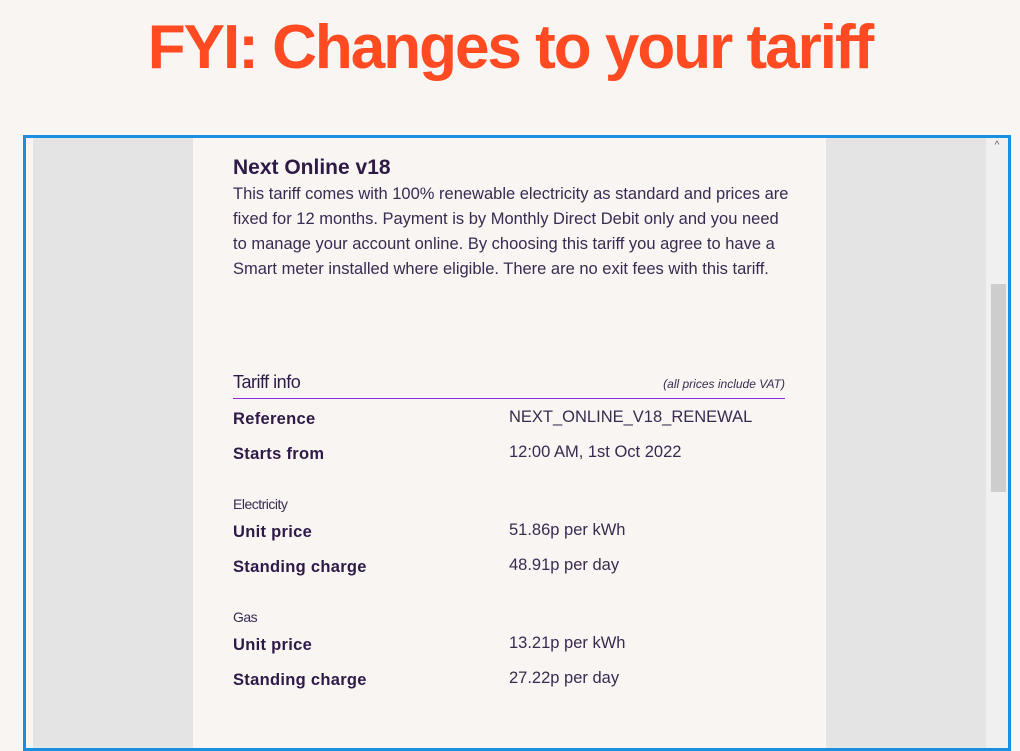 The image size is (1020, 751). I want to click on scrollbar-thumb, so click(998, 388).